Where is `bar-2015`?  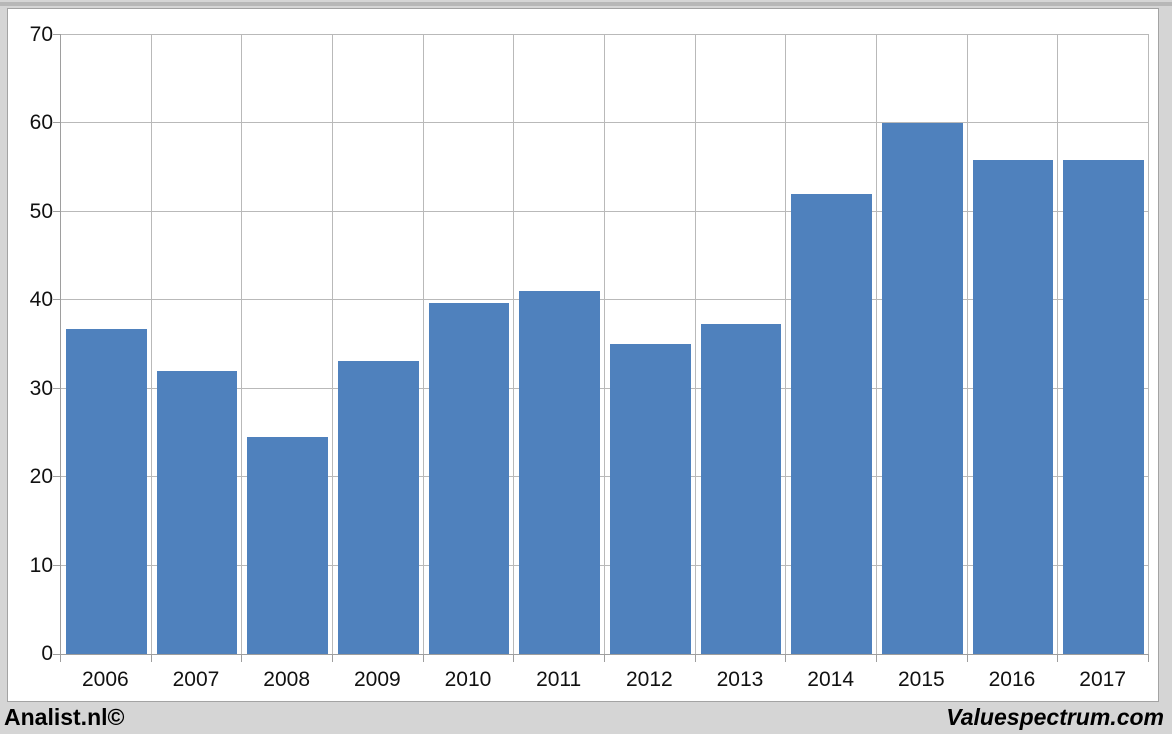
bar-2015 is located at coordinates (922, 388).